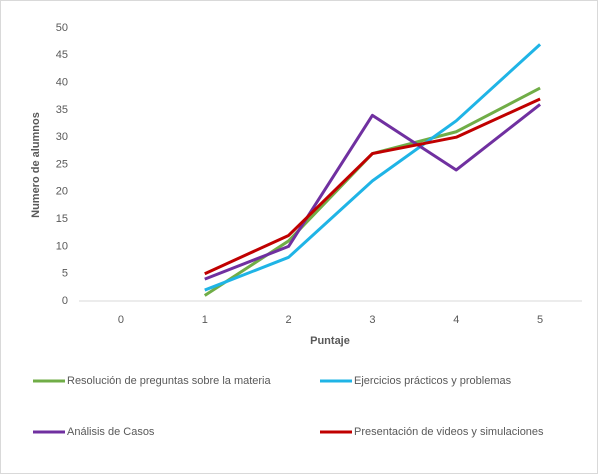 The image size is (598, 474). What do you see at coordinates (65, 274) in the screenshot?
I see `y-tick-label: 5` at bounding box center [65, 274].